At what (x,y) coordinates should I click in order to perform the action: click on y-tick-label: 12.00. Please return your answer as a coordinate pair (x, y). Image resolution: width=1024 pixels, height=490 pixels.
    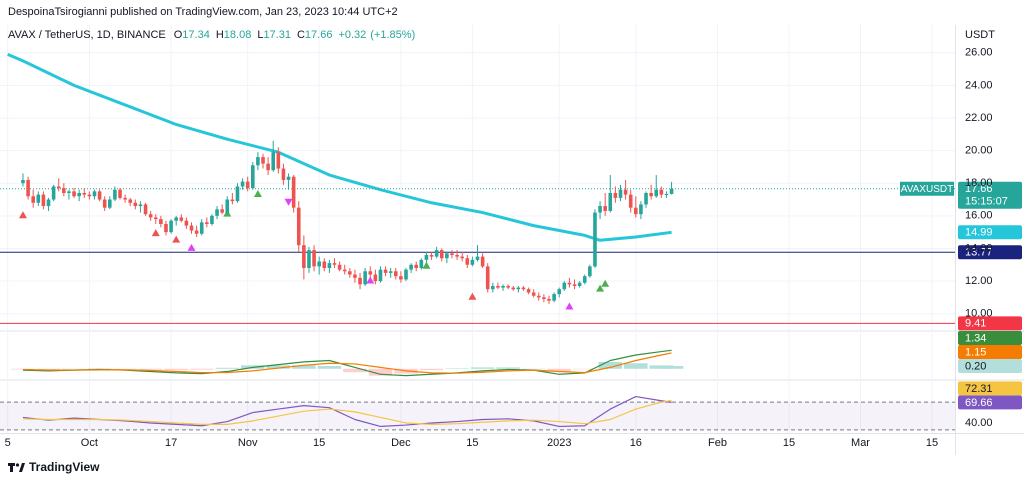
    Looking at the image, I should click on (979, 281).